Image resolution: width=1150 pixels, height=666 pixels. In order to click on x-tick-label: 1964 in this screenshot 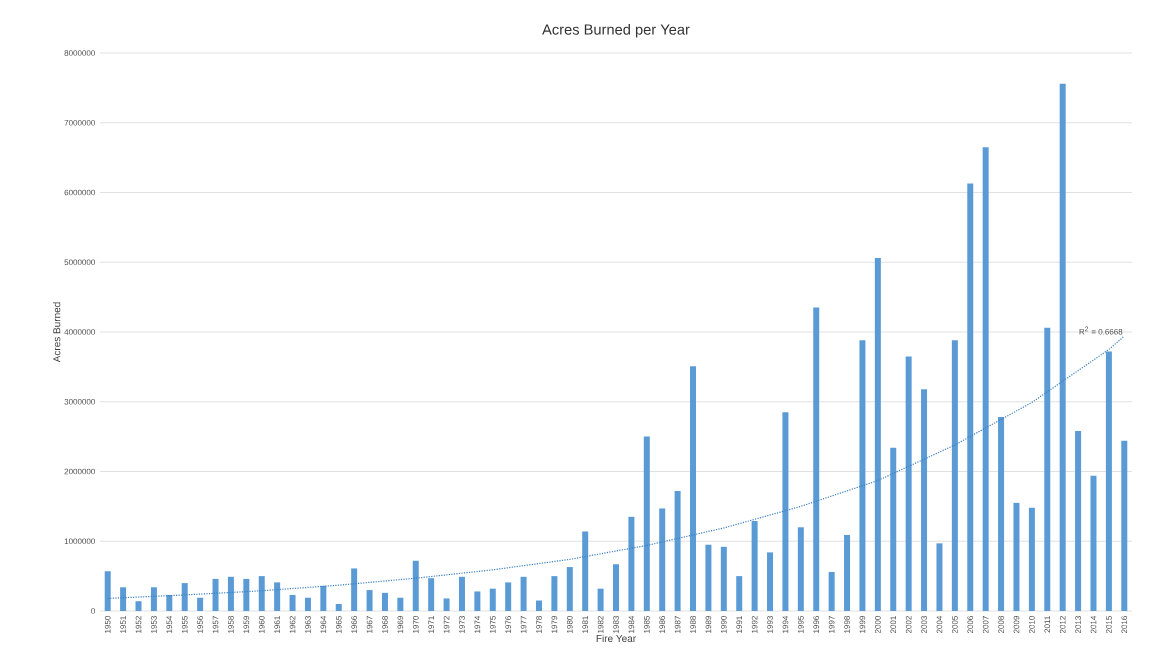, I will do `click(323, 624)`.